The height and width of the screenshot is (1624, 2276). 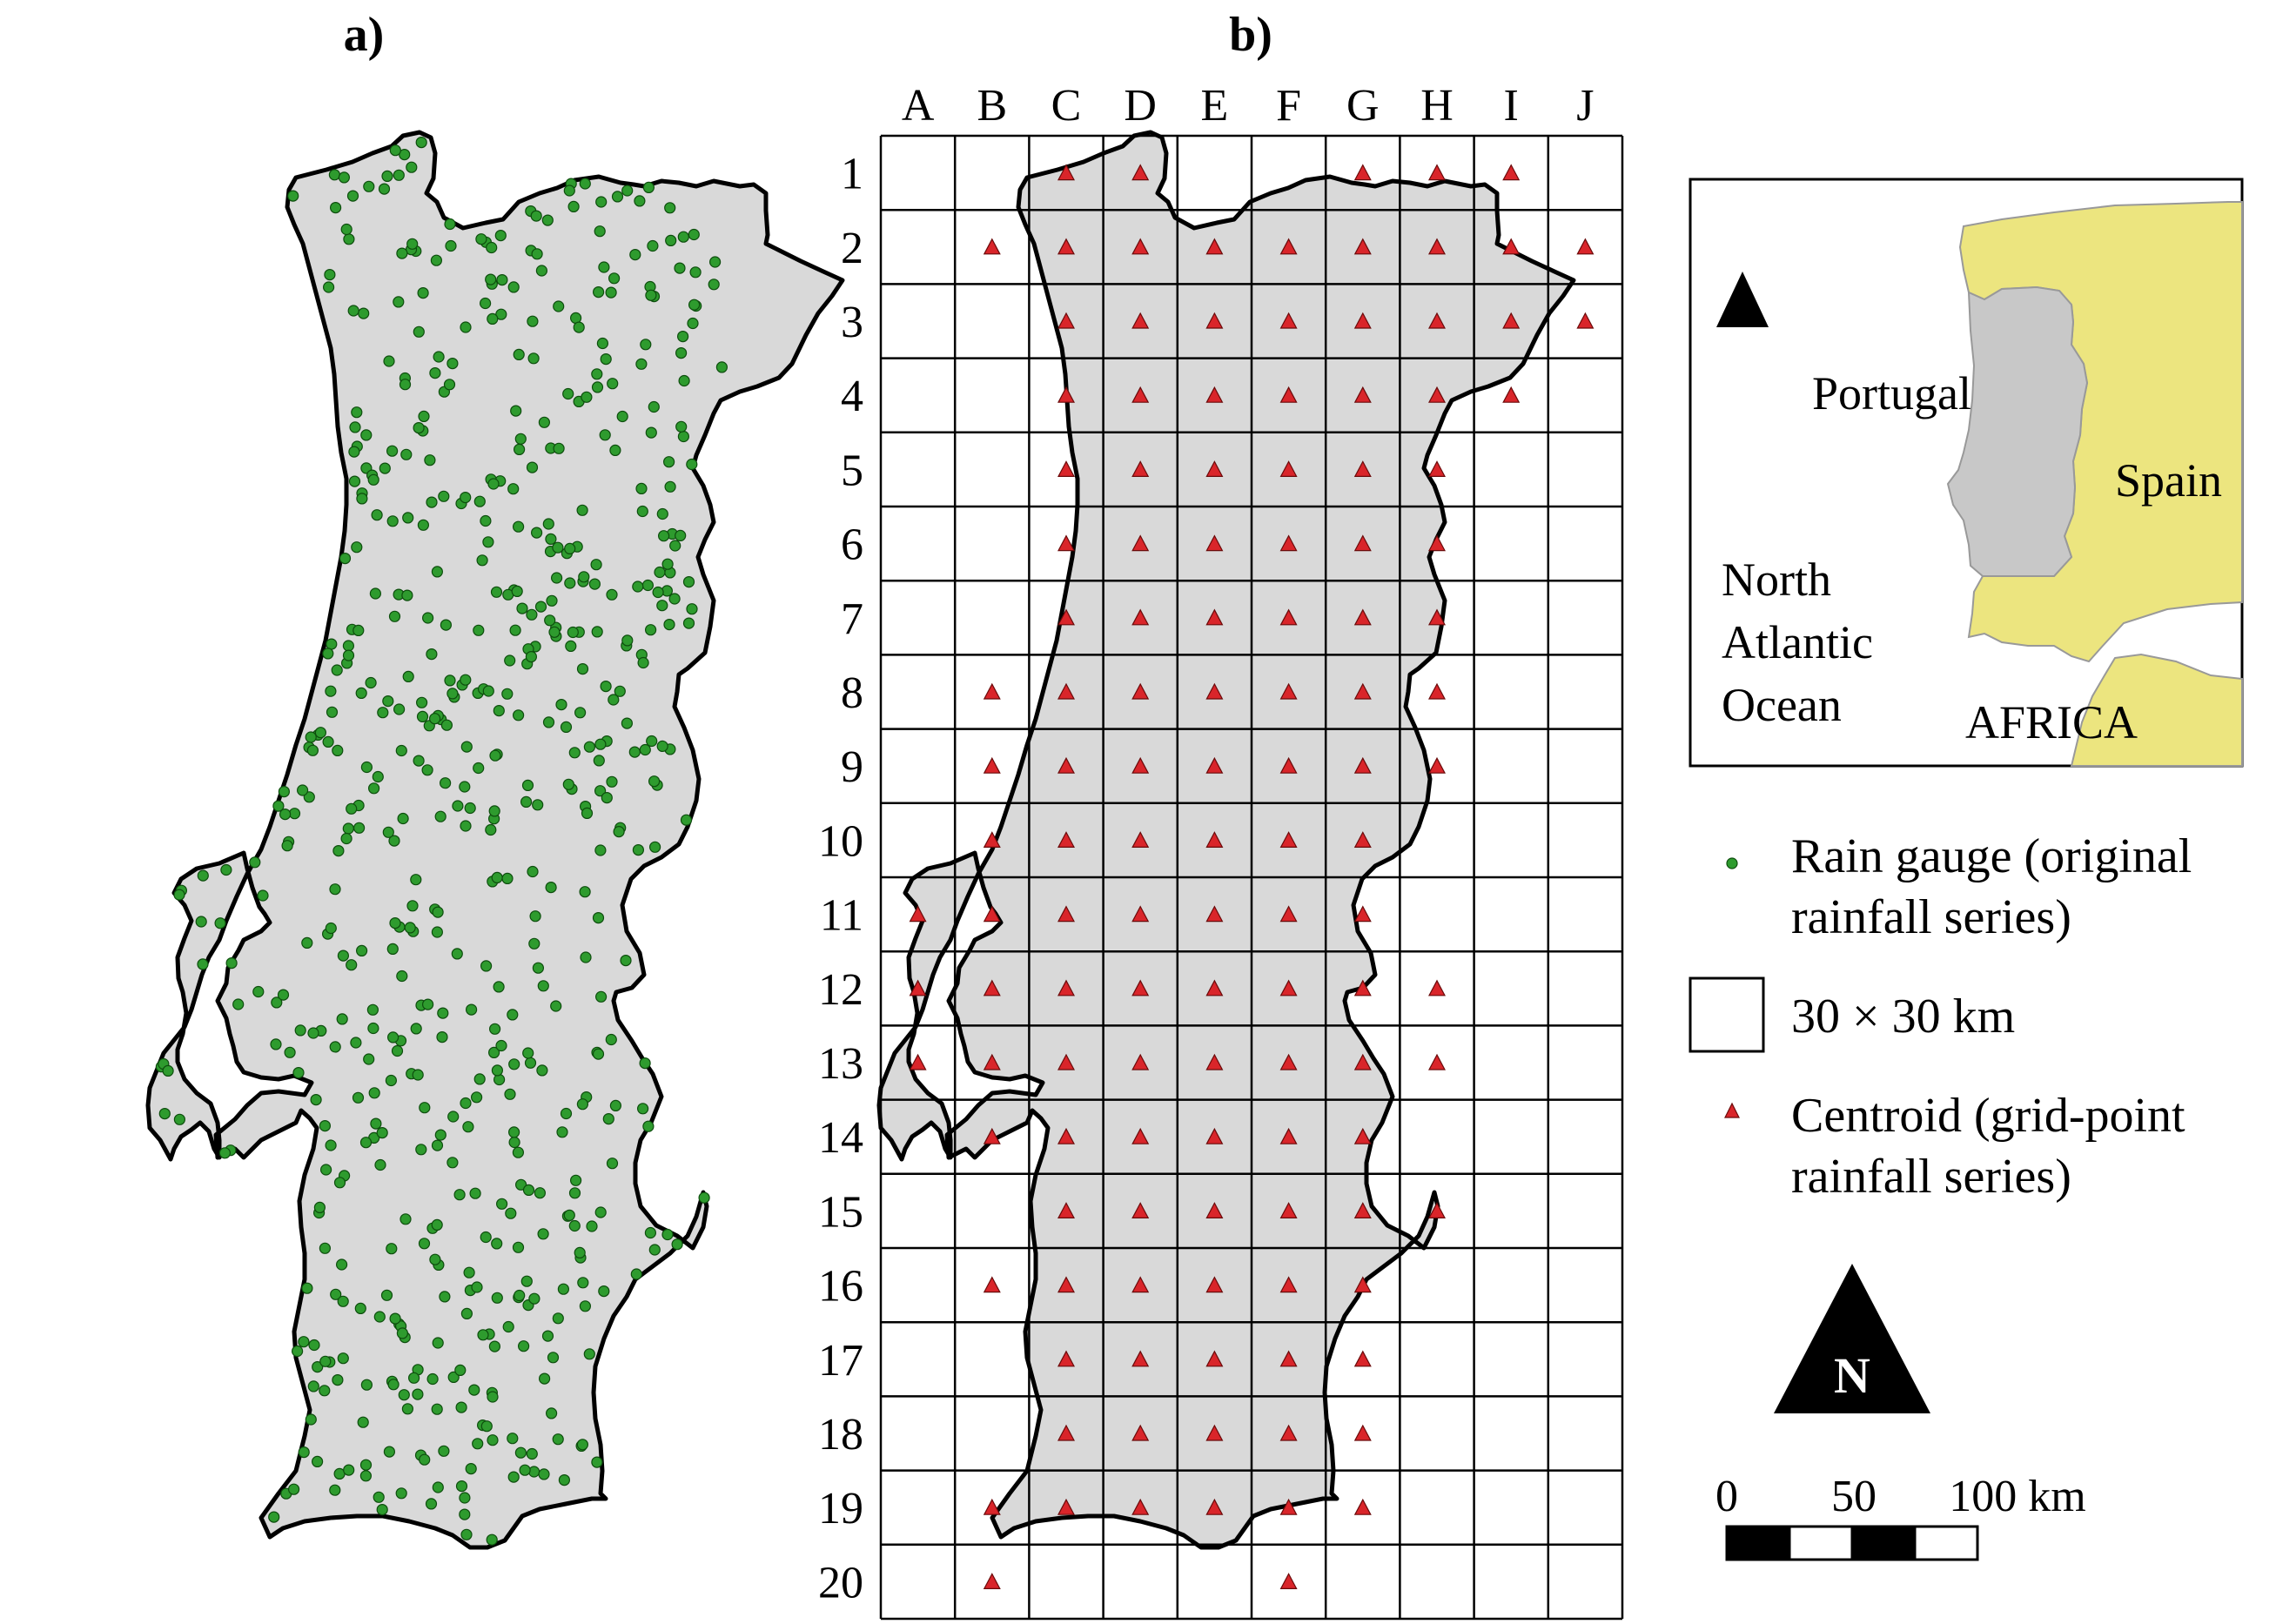 I want to click on centroid-G16, so click(x=1362, y=1284).